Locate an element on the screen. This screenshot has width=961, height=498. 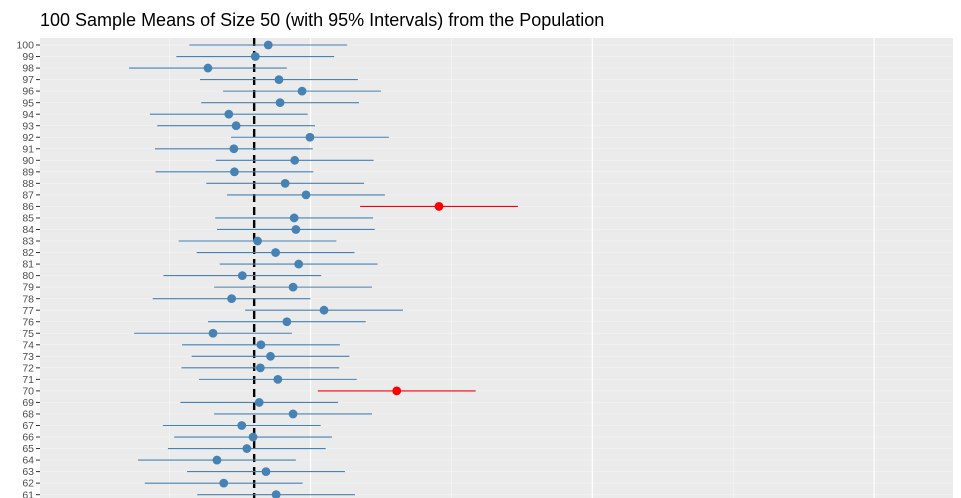
y-tick-label: 76 is located at coordinates (28, 322).